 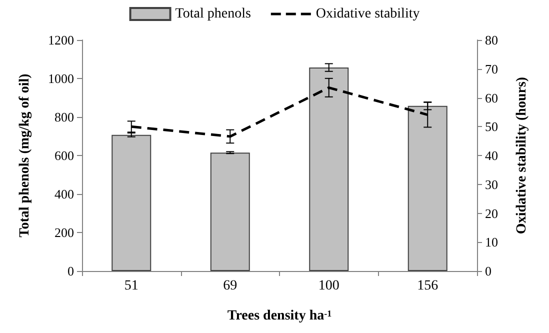 What do you see at coordinates (230, 286) in the screenshot?
I see `x-tick-label: 69` at bounding box center [230, 286].